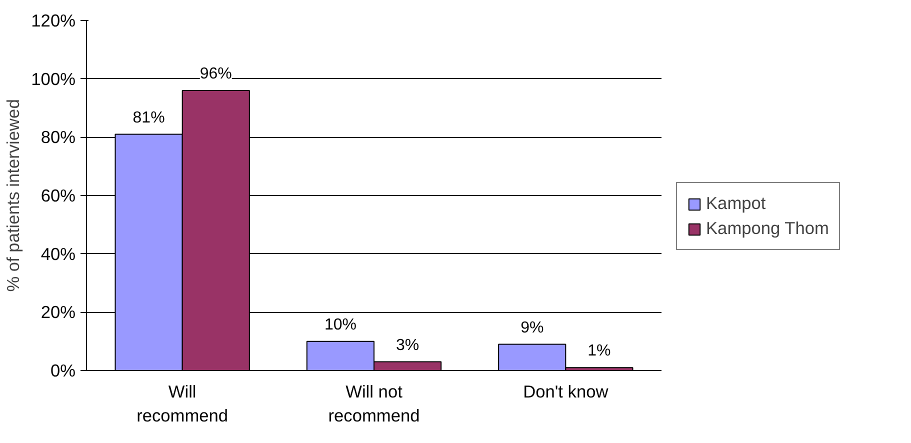 The height and width of the screenshot is (443, 911). I want to click on y-tick-label: 100%, so click(53, 78).